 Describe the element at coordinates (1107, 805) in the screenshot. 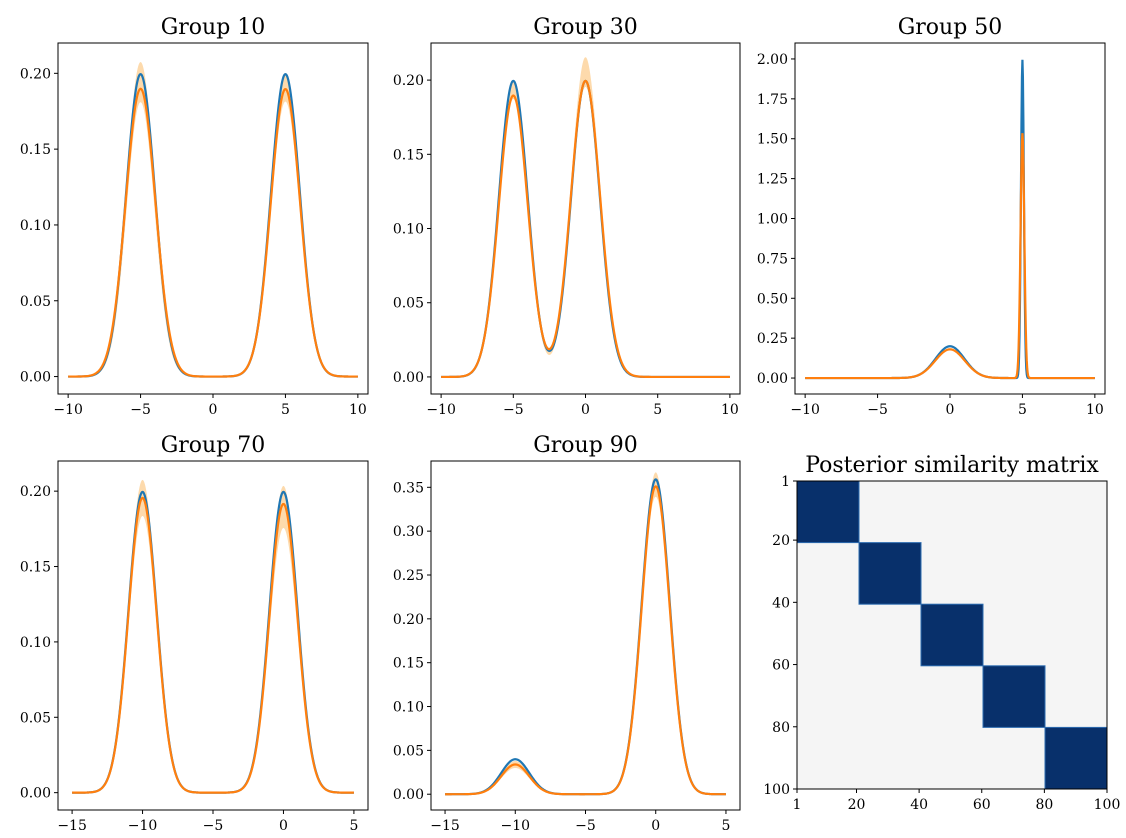

I see `x-tick-label: 100` at that location.